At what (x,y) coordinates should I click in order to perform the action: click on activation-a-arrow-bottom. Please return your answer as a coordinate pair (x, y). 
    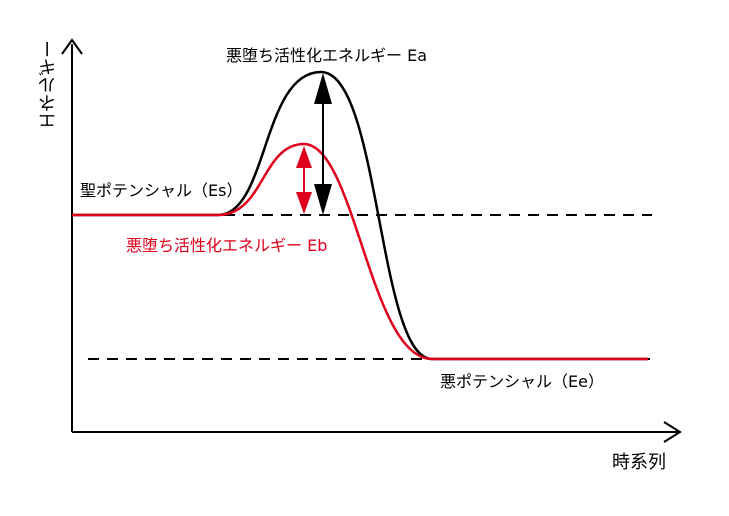
    Looking at the image, I should click on (323, 199).